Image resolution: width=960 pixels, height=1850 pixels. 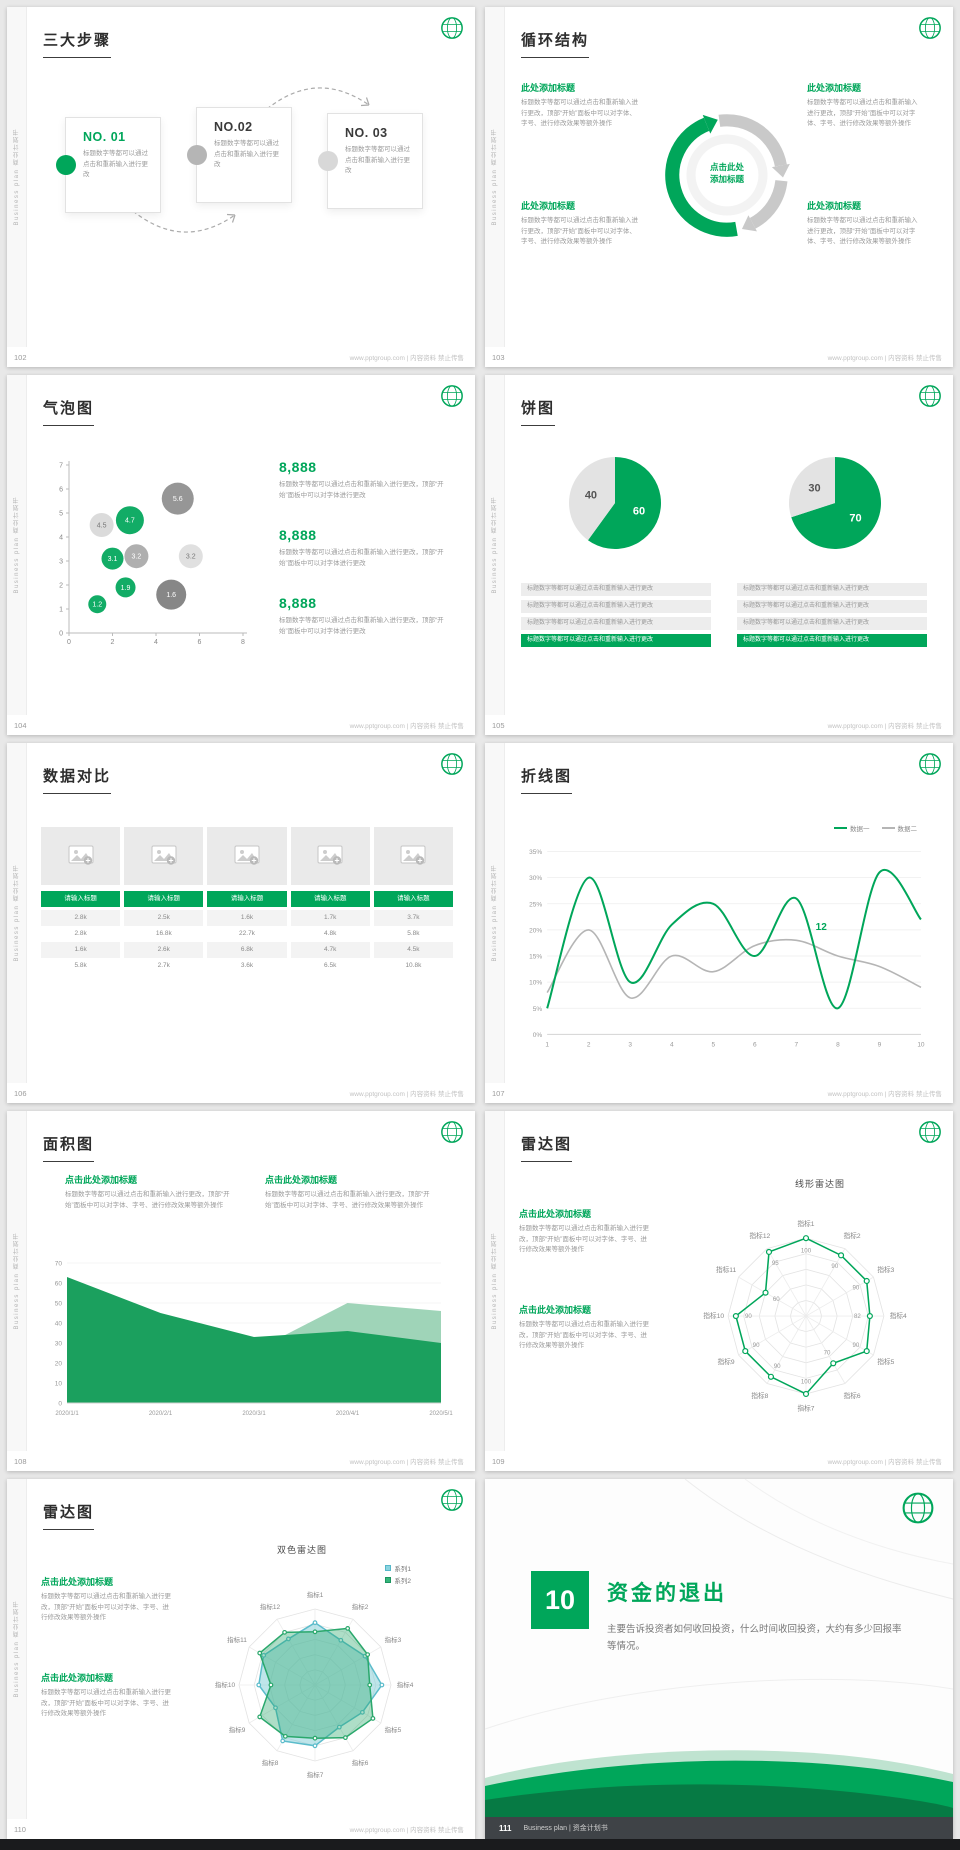 I want to click on svg-text: 95, so click(x=775, y=1263).